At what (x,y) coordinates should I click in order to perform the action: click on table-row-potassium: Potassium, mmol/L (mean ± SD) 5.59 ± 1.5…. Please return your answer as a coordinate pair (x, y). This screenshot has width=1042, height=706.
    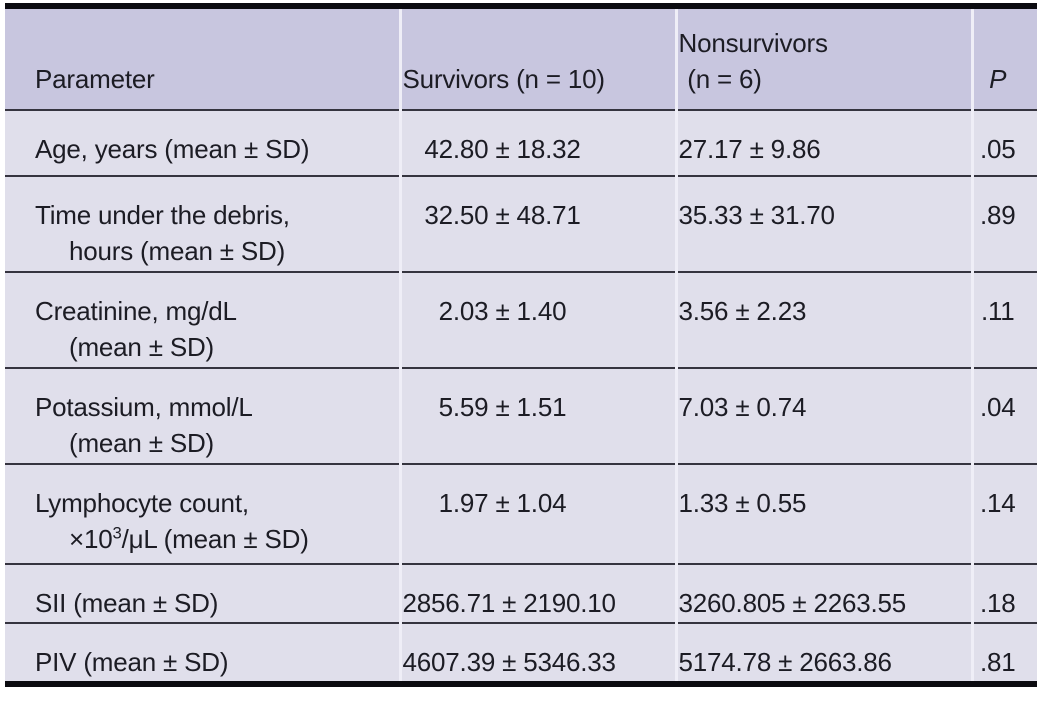
    Looking at the image, I should click on (521, 416).